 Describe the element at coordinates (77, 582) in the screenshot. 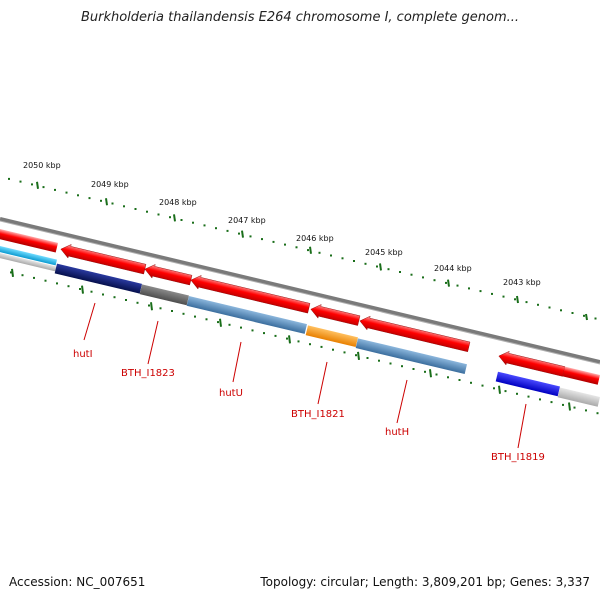

I see `accession-text: Accession: NC_007651` at that location.